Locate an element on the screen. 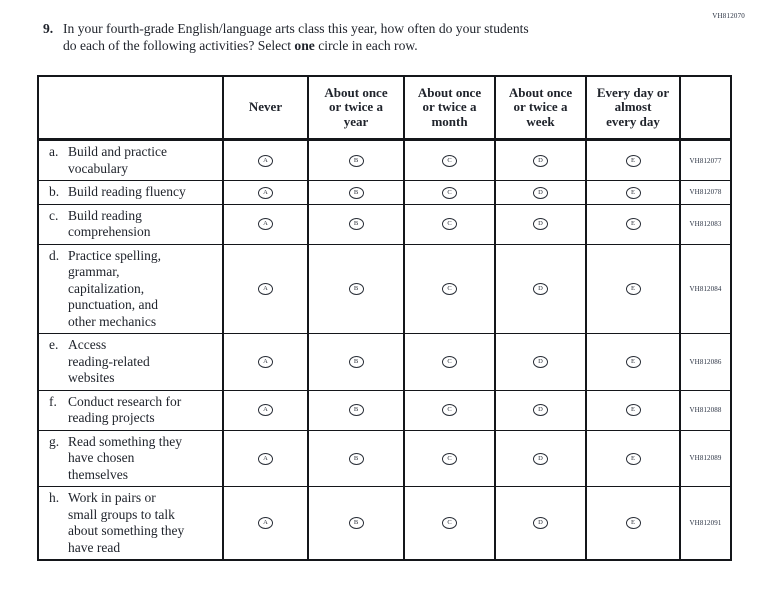  cell-d-year: B is located at coordinates (356, 288).